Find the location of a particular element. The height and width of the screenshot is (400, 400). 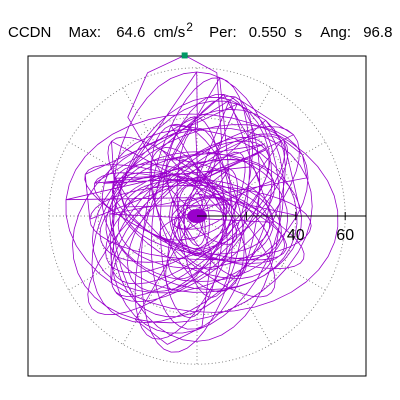

period-value: 0.550 is located at coordinates (267, 32).